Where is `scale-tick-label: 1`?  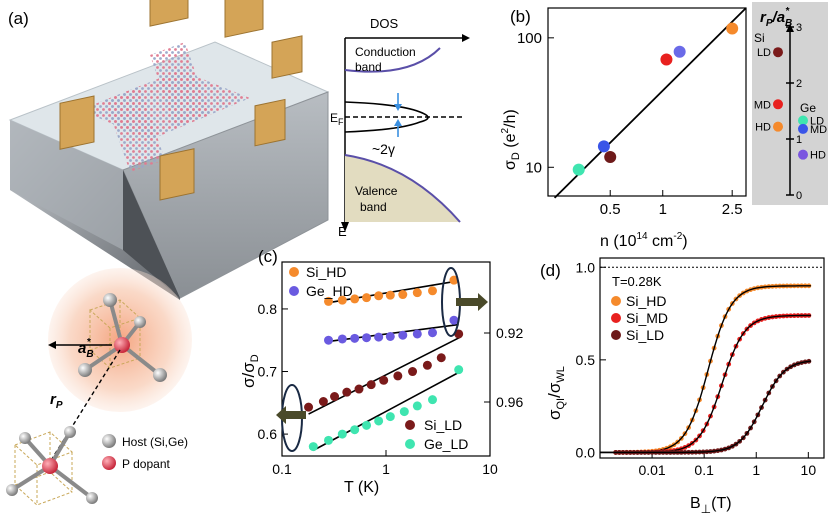
scale-tick-label: 1 is located at coordinates (799, 140).